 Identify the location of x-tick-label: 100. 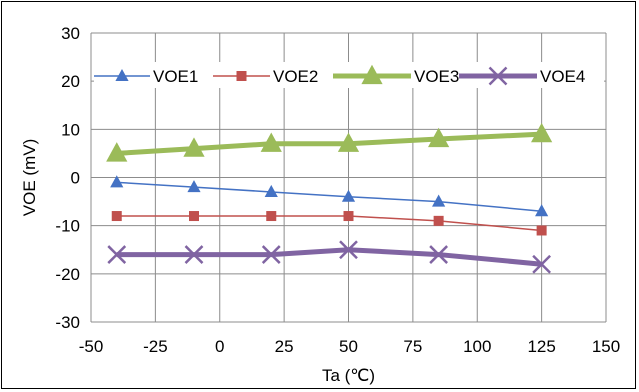
(477, 346).